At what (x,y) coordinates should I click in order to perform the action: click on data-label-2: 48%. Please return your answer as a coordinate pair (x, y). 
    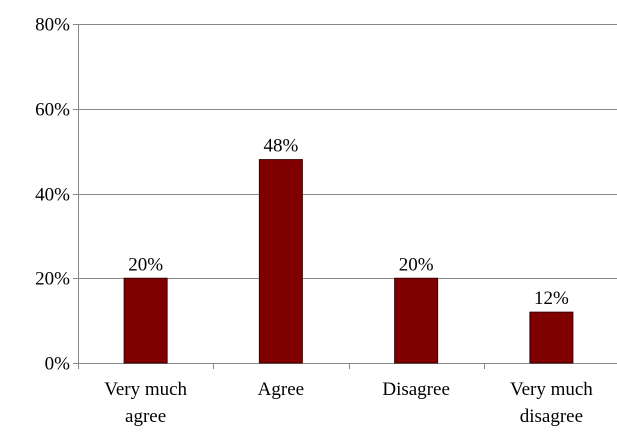
    Looking at the image, I should click on (280, 146).